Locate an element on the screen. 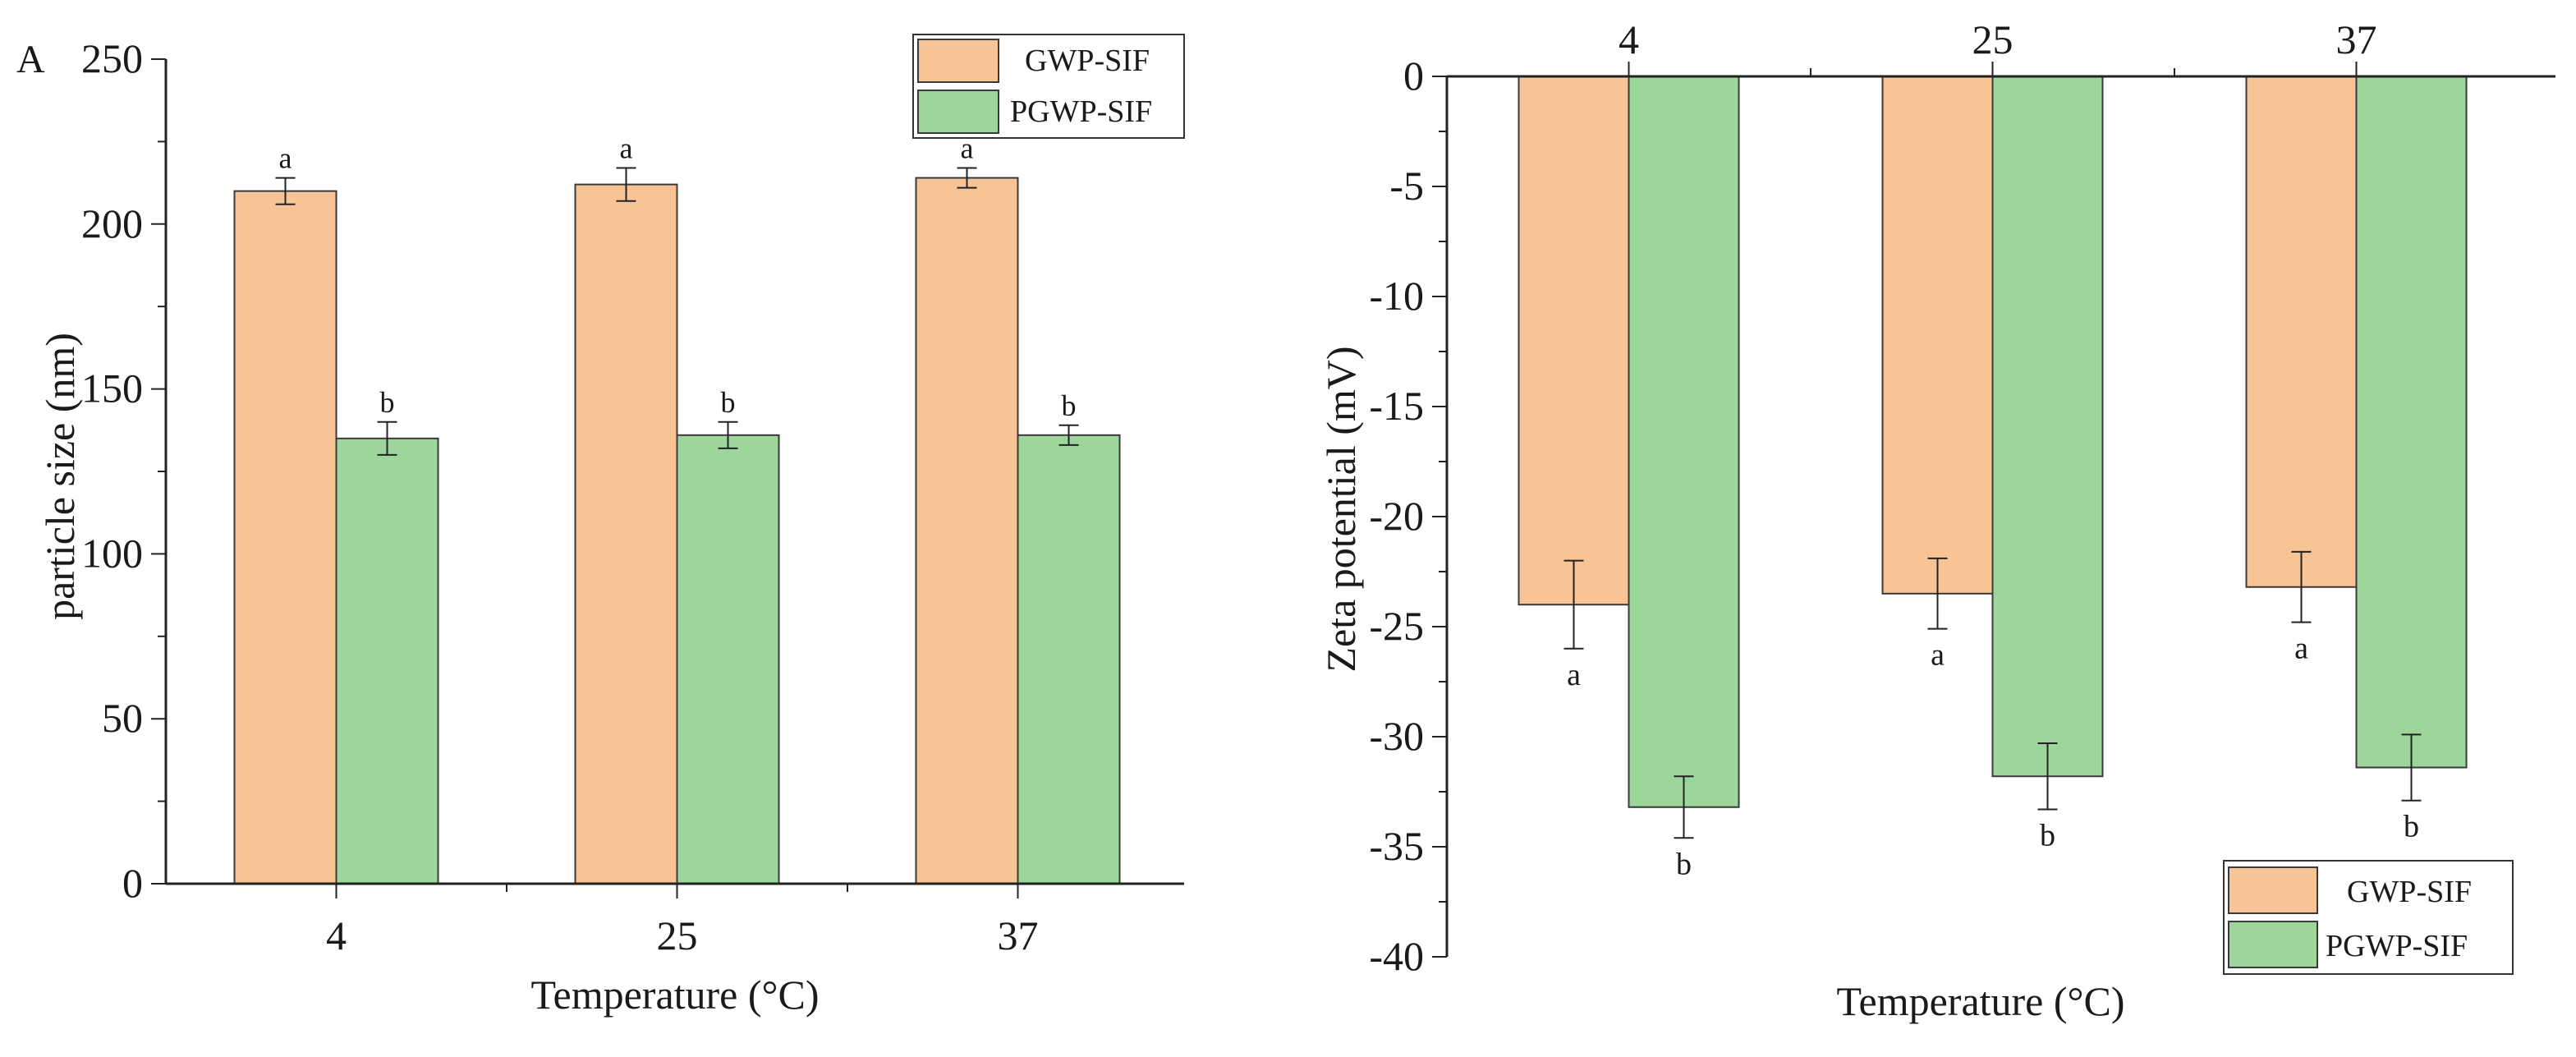 Image resolution: width=2576 pixels, height=1057 pixels. y-tick-label-200: 200 is located at coordinates (112, 223).